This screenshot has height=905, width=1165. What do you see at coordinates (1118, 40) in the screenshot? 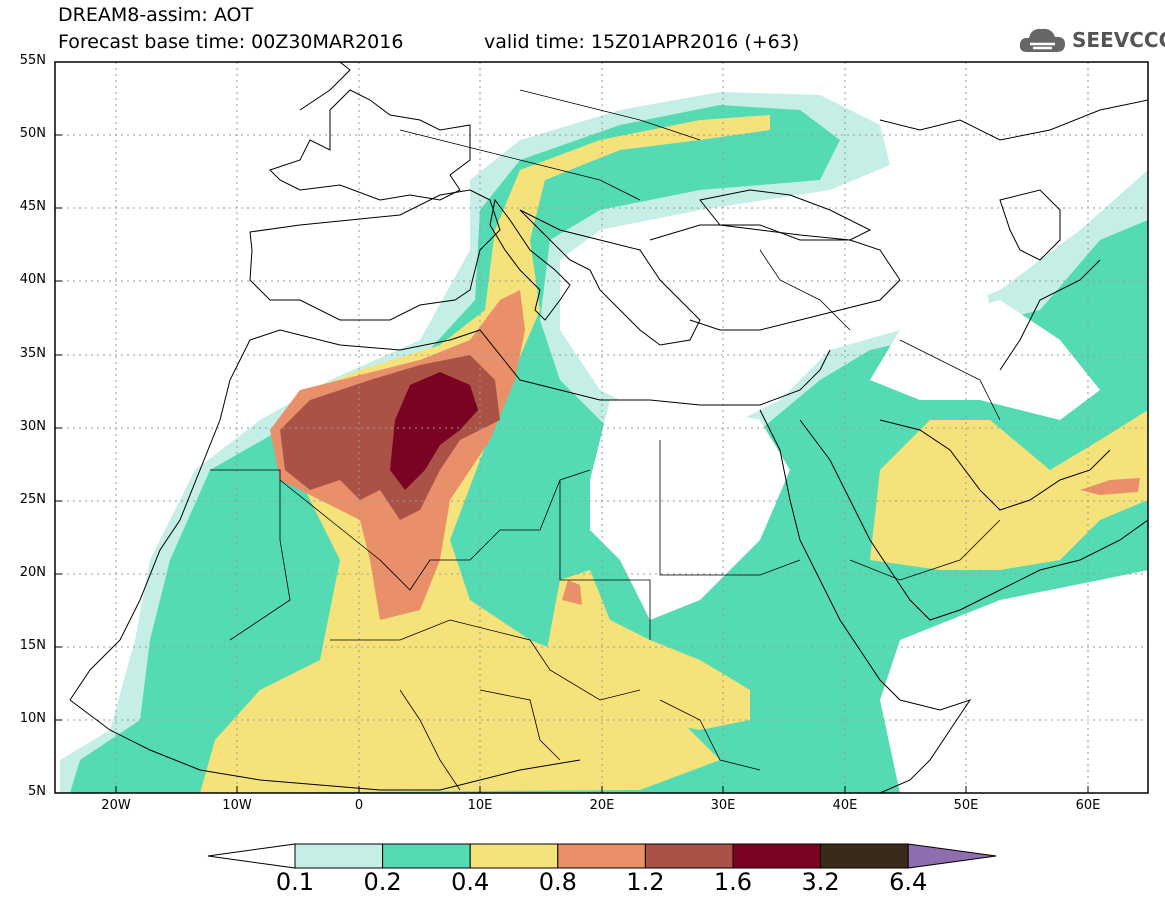
I see `logo-text: SEEVCCC` at bounding box center [1118, 40].